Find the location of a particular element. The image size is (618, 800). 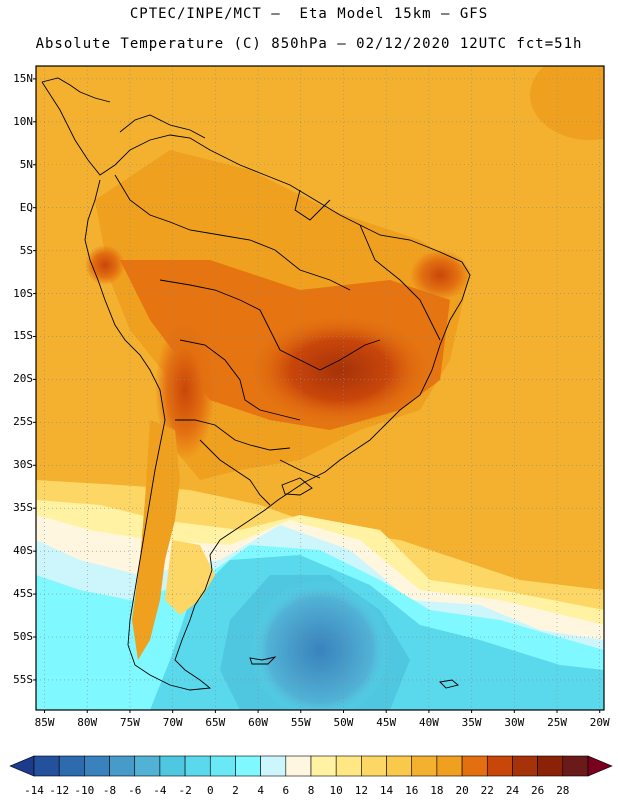

lat-label: 5N is located at coordinates (26, 164).